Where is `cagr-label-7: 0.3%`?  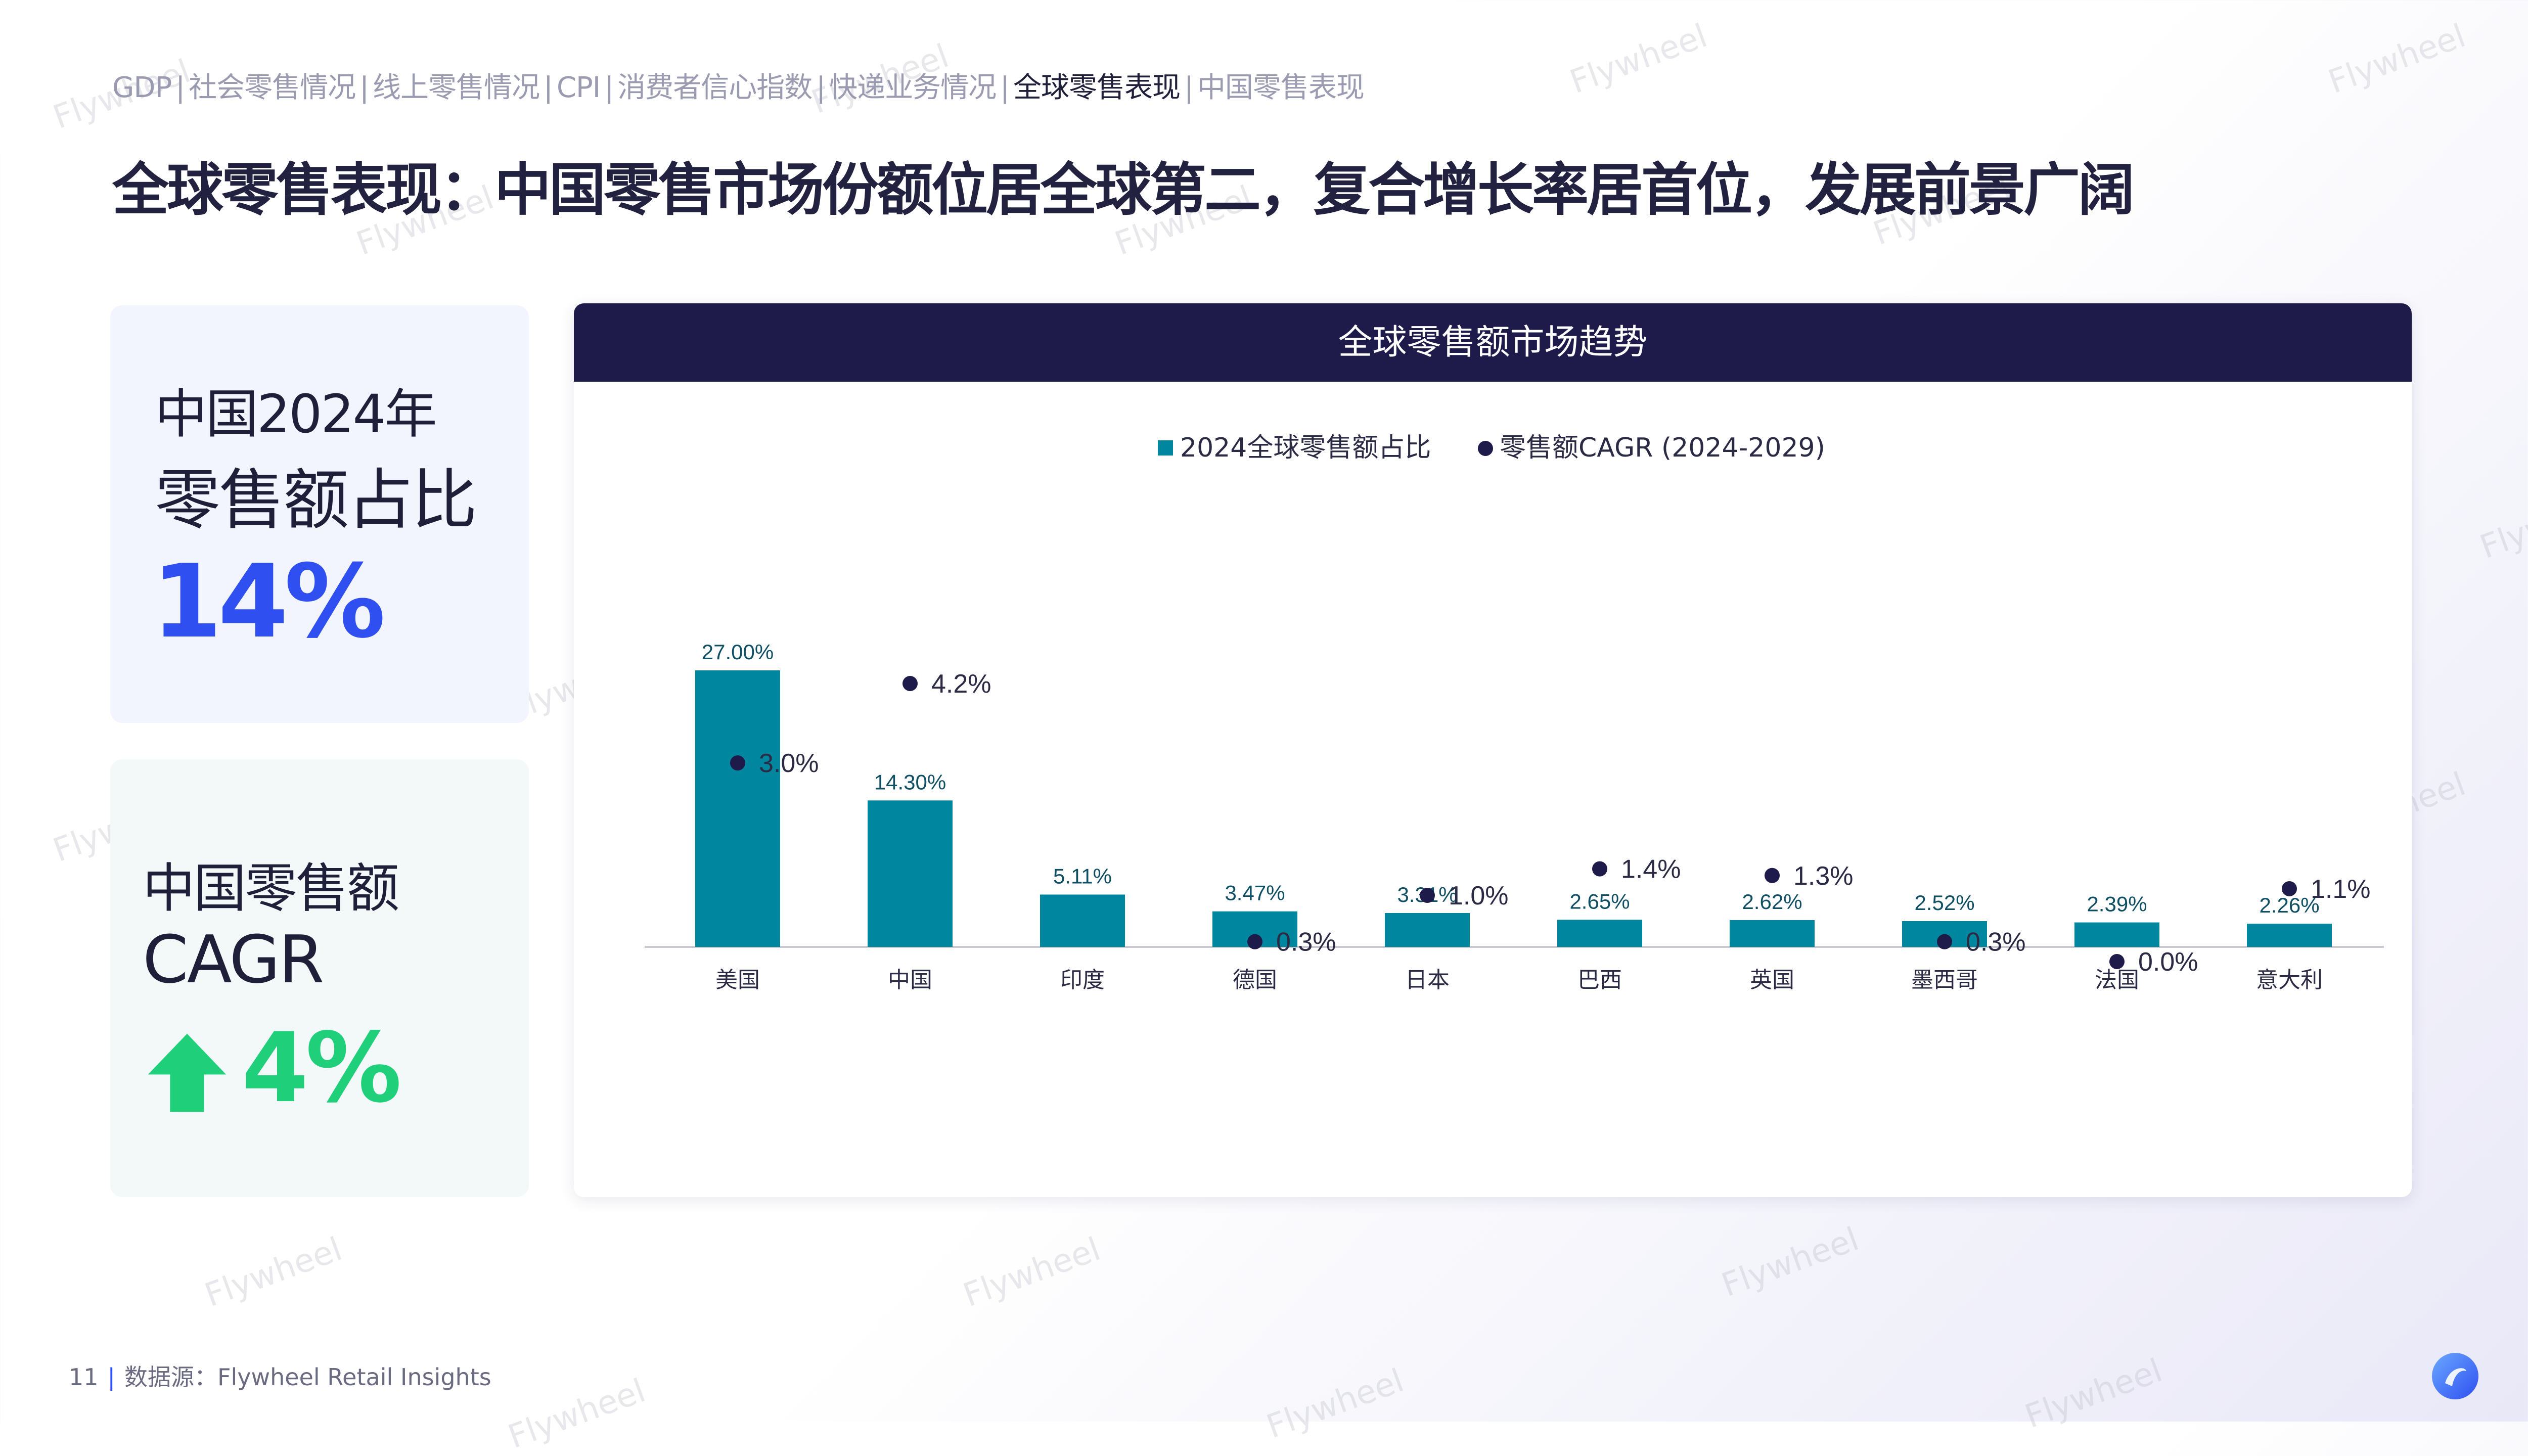 cagr-label-7: 0.3% is located at coordinates (1996, 942).